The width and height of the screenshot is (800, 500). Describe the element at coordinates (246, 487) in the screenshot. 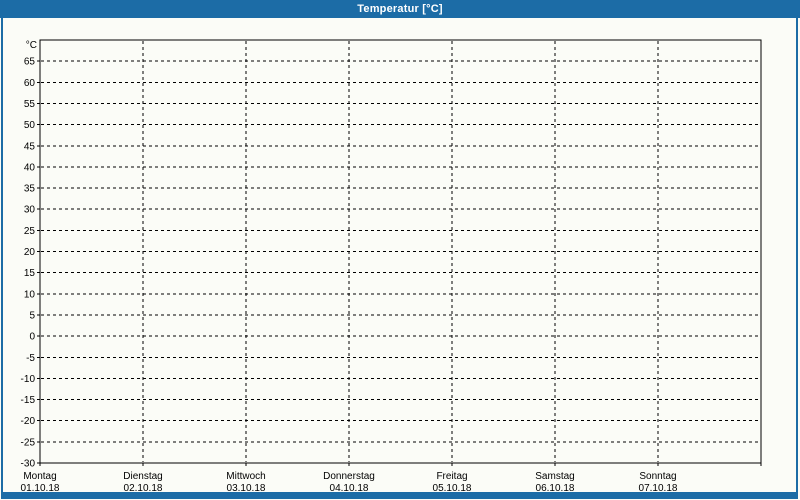

I see `x-date-label: 03.10.18` at that location.